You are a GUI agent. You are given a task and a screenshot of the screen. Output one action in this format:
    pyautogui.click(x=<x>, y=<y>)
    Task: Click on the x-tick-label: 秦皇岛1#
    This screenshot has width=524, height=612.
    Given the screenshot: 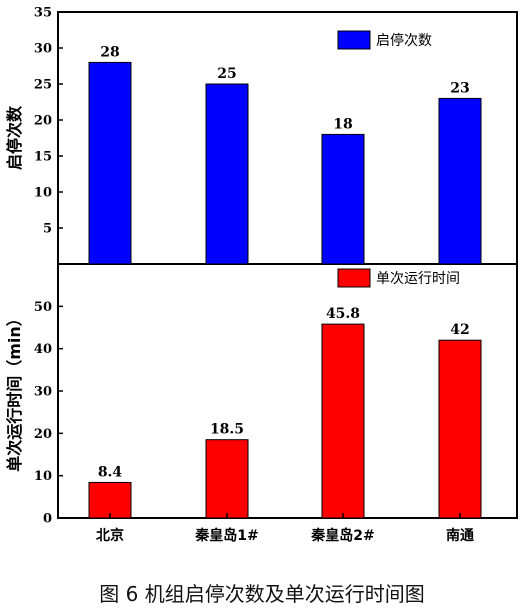 What is the action you would take?
    pyautogui.click(x=226, y=535)
    